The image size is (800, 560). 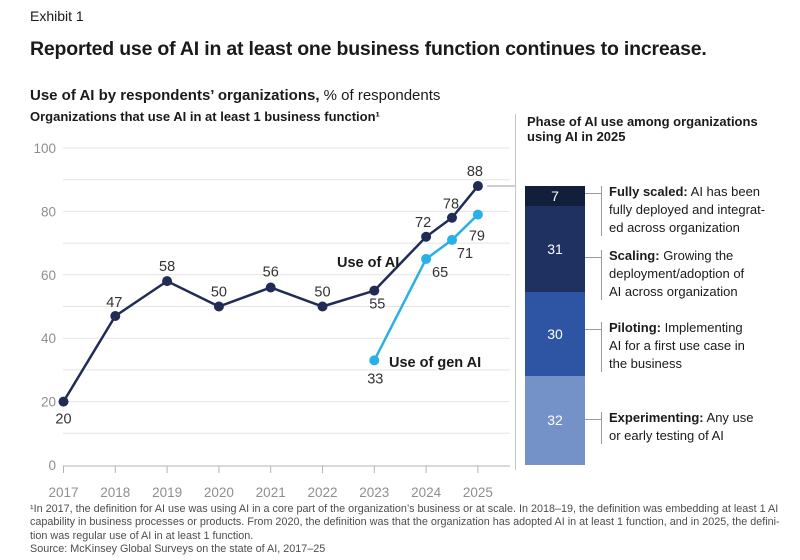 What do you see at coordinates (48, 402) in the screenshot?
I see `y-tick-label: 20` at bounding box center [48, 402].